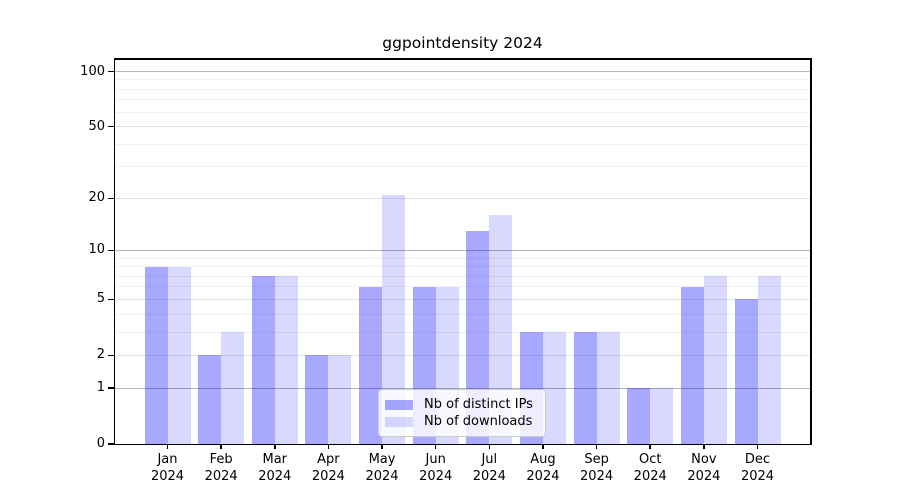 This screenshot has width=900, height=500. Describe the element at coordinates (692, 365) in the screenshot. I see `bar-distinct-ips-nov` at that location.